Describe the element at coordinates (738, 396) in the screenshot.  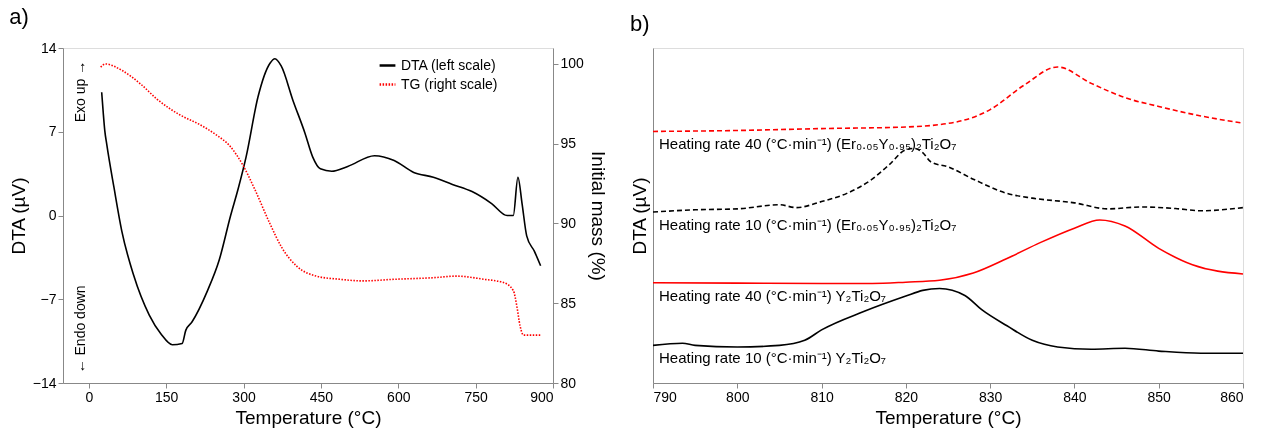
I see `x-tick-label: 800` at that location.